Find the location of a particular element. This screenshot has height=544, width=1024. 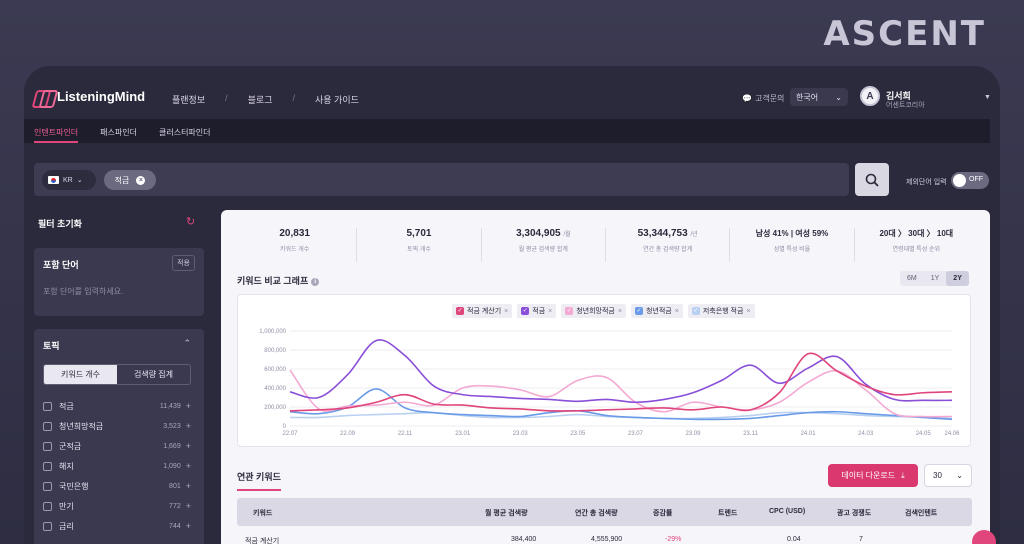

page-size-select: 30 ⌄ is located at coordinates (948, 475).